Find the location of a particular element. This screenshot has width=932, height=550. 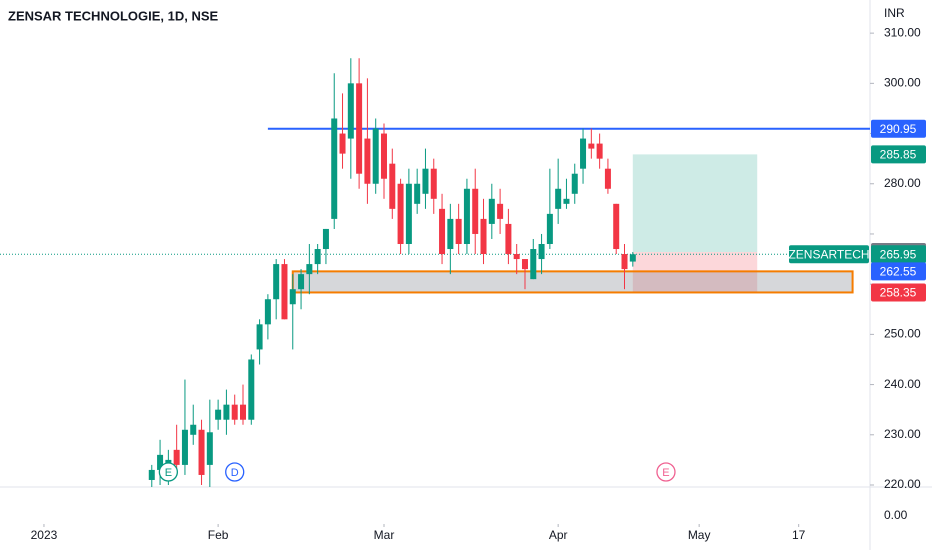

y-tick-label: 300.00 is located at coordinates (902, 83).